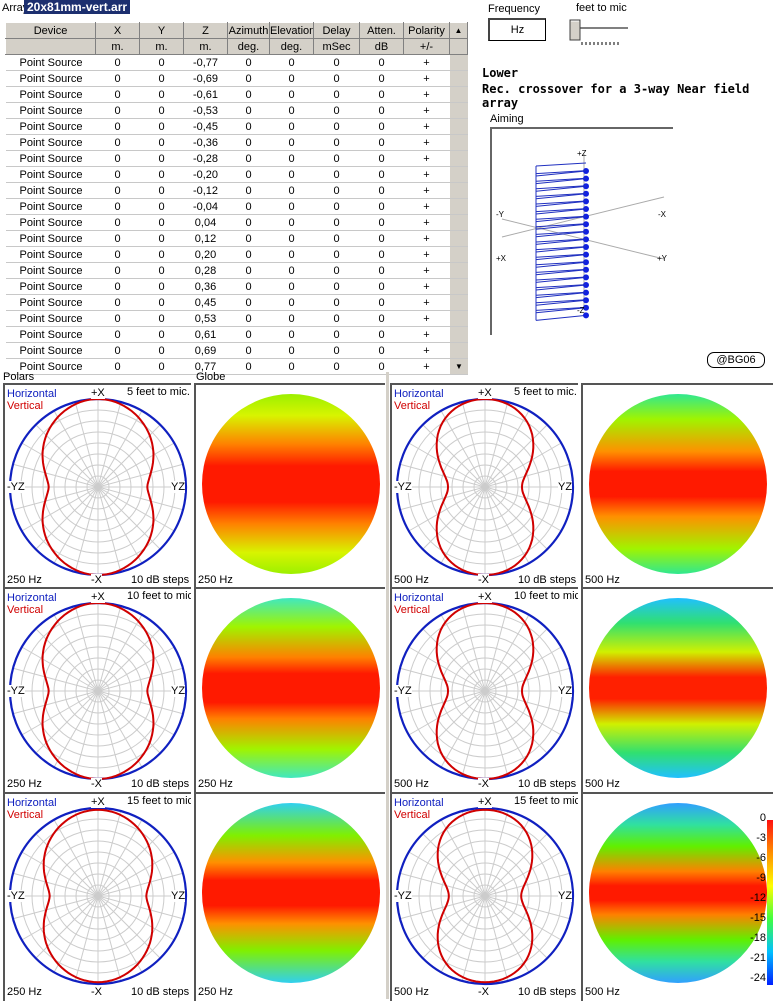  I want to click on frequency-field: Hz, so click(517, 29).